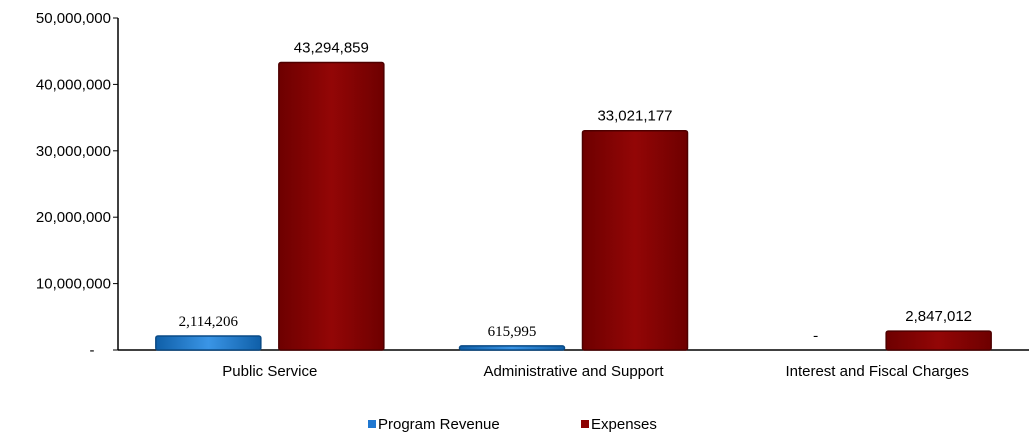  Describe the element at coordinates (585, 424) in the screenshot. I see `legend-swatch-expenses` at that location.